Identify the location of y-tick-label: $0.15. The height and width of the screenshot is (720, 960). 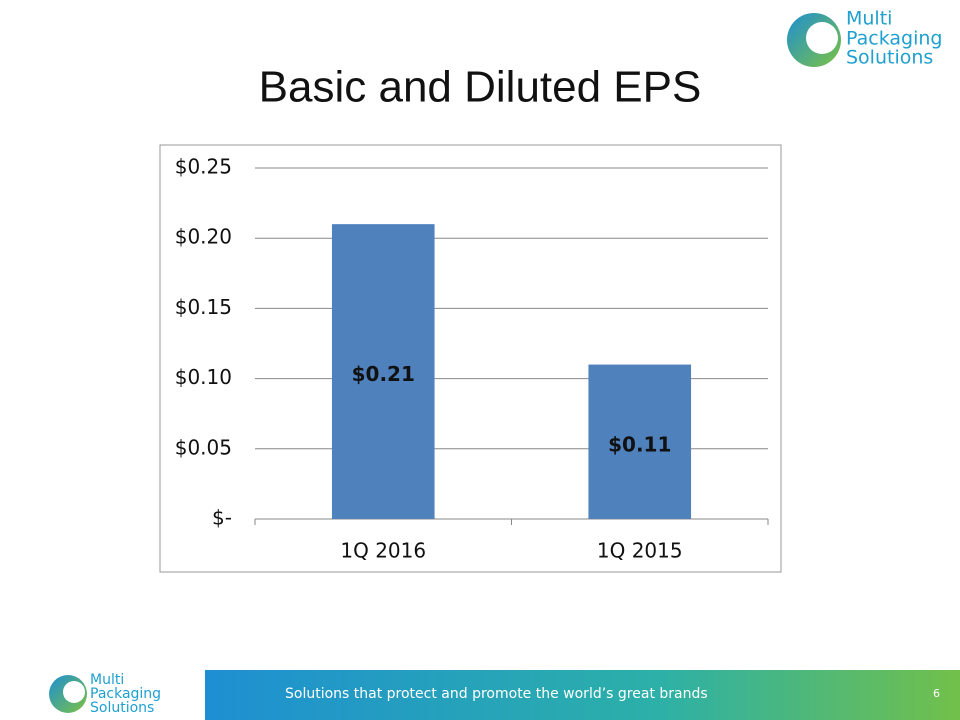
(203, 307).